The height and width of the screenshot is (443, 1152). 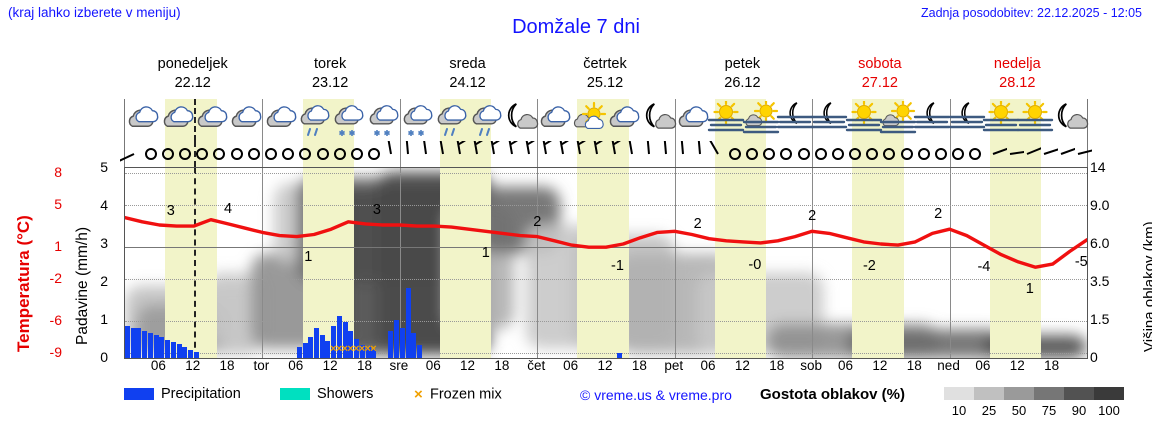 I want to click on temperature-value-label: -1, so click(x=617, y=266).